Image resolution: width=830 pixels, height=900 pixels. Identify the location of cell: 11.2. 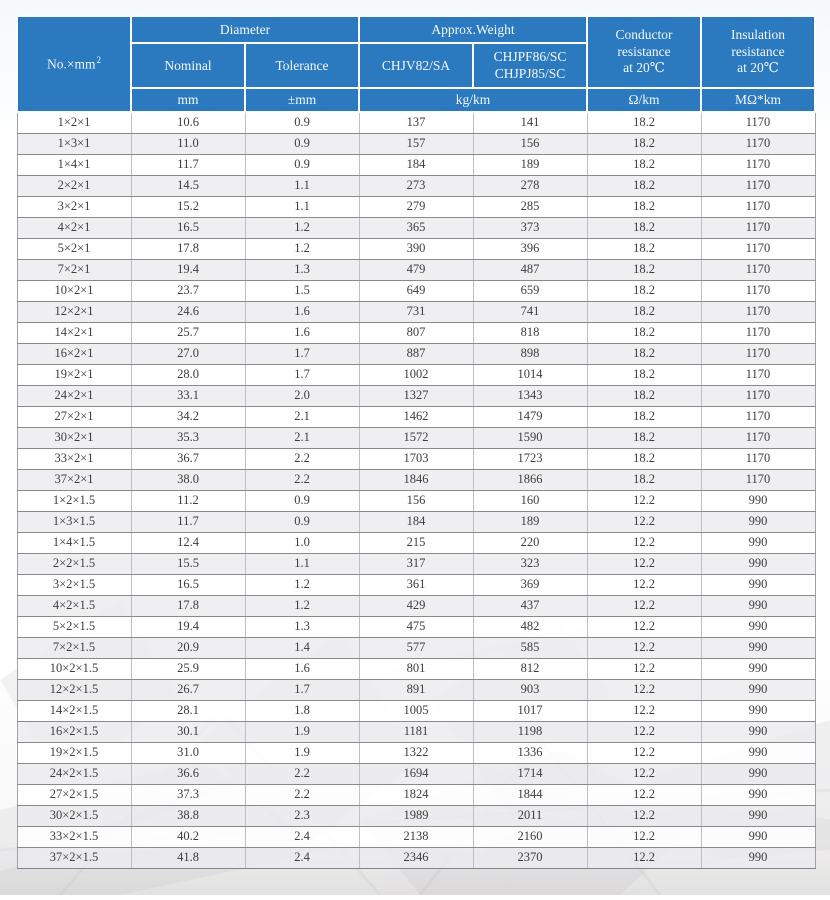
(188, 500).